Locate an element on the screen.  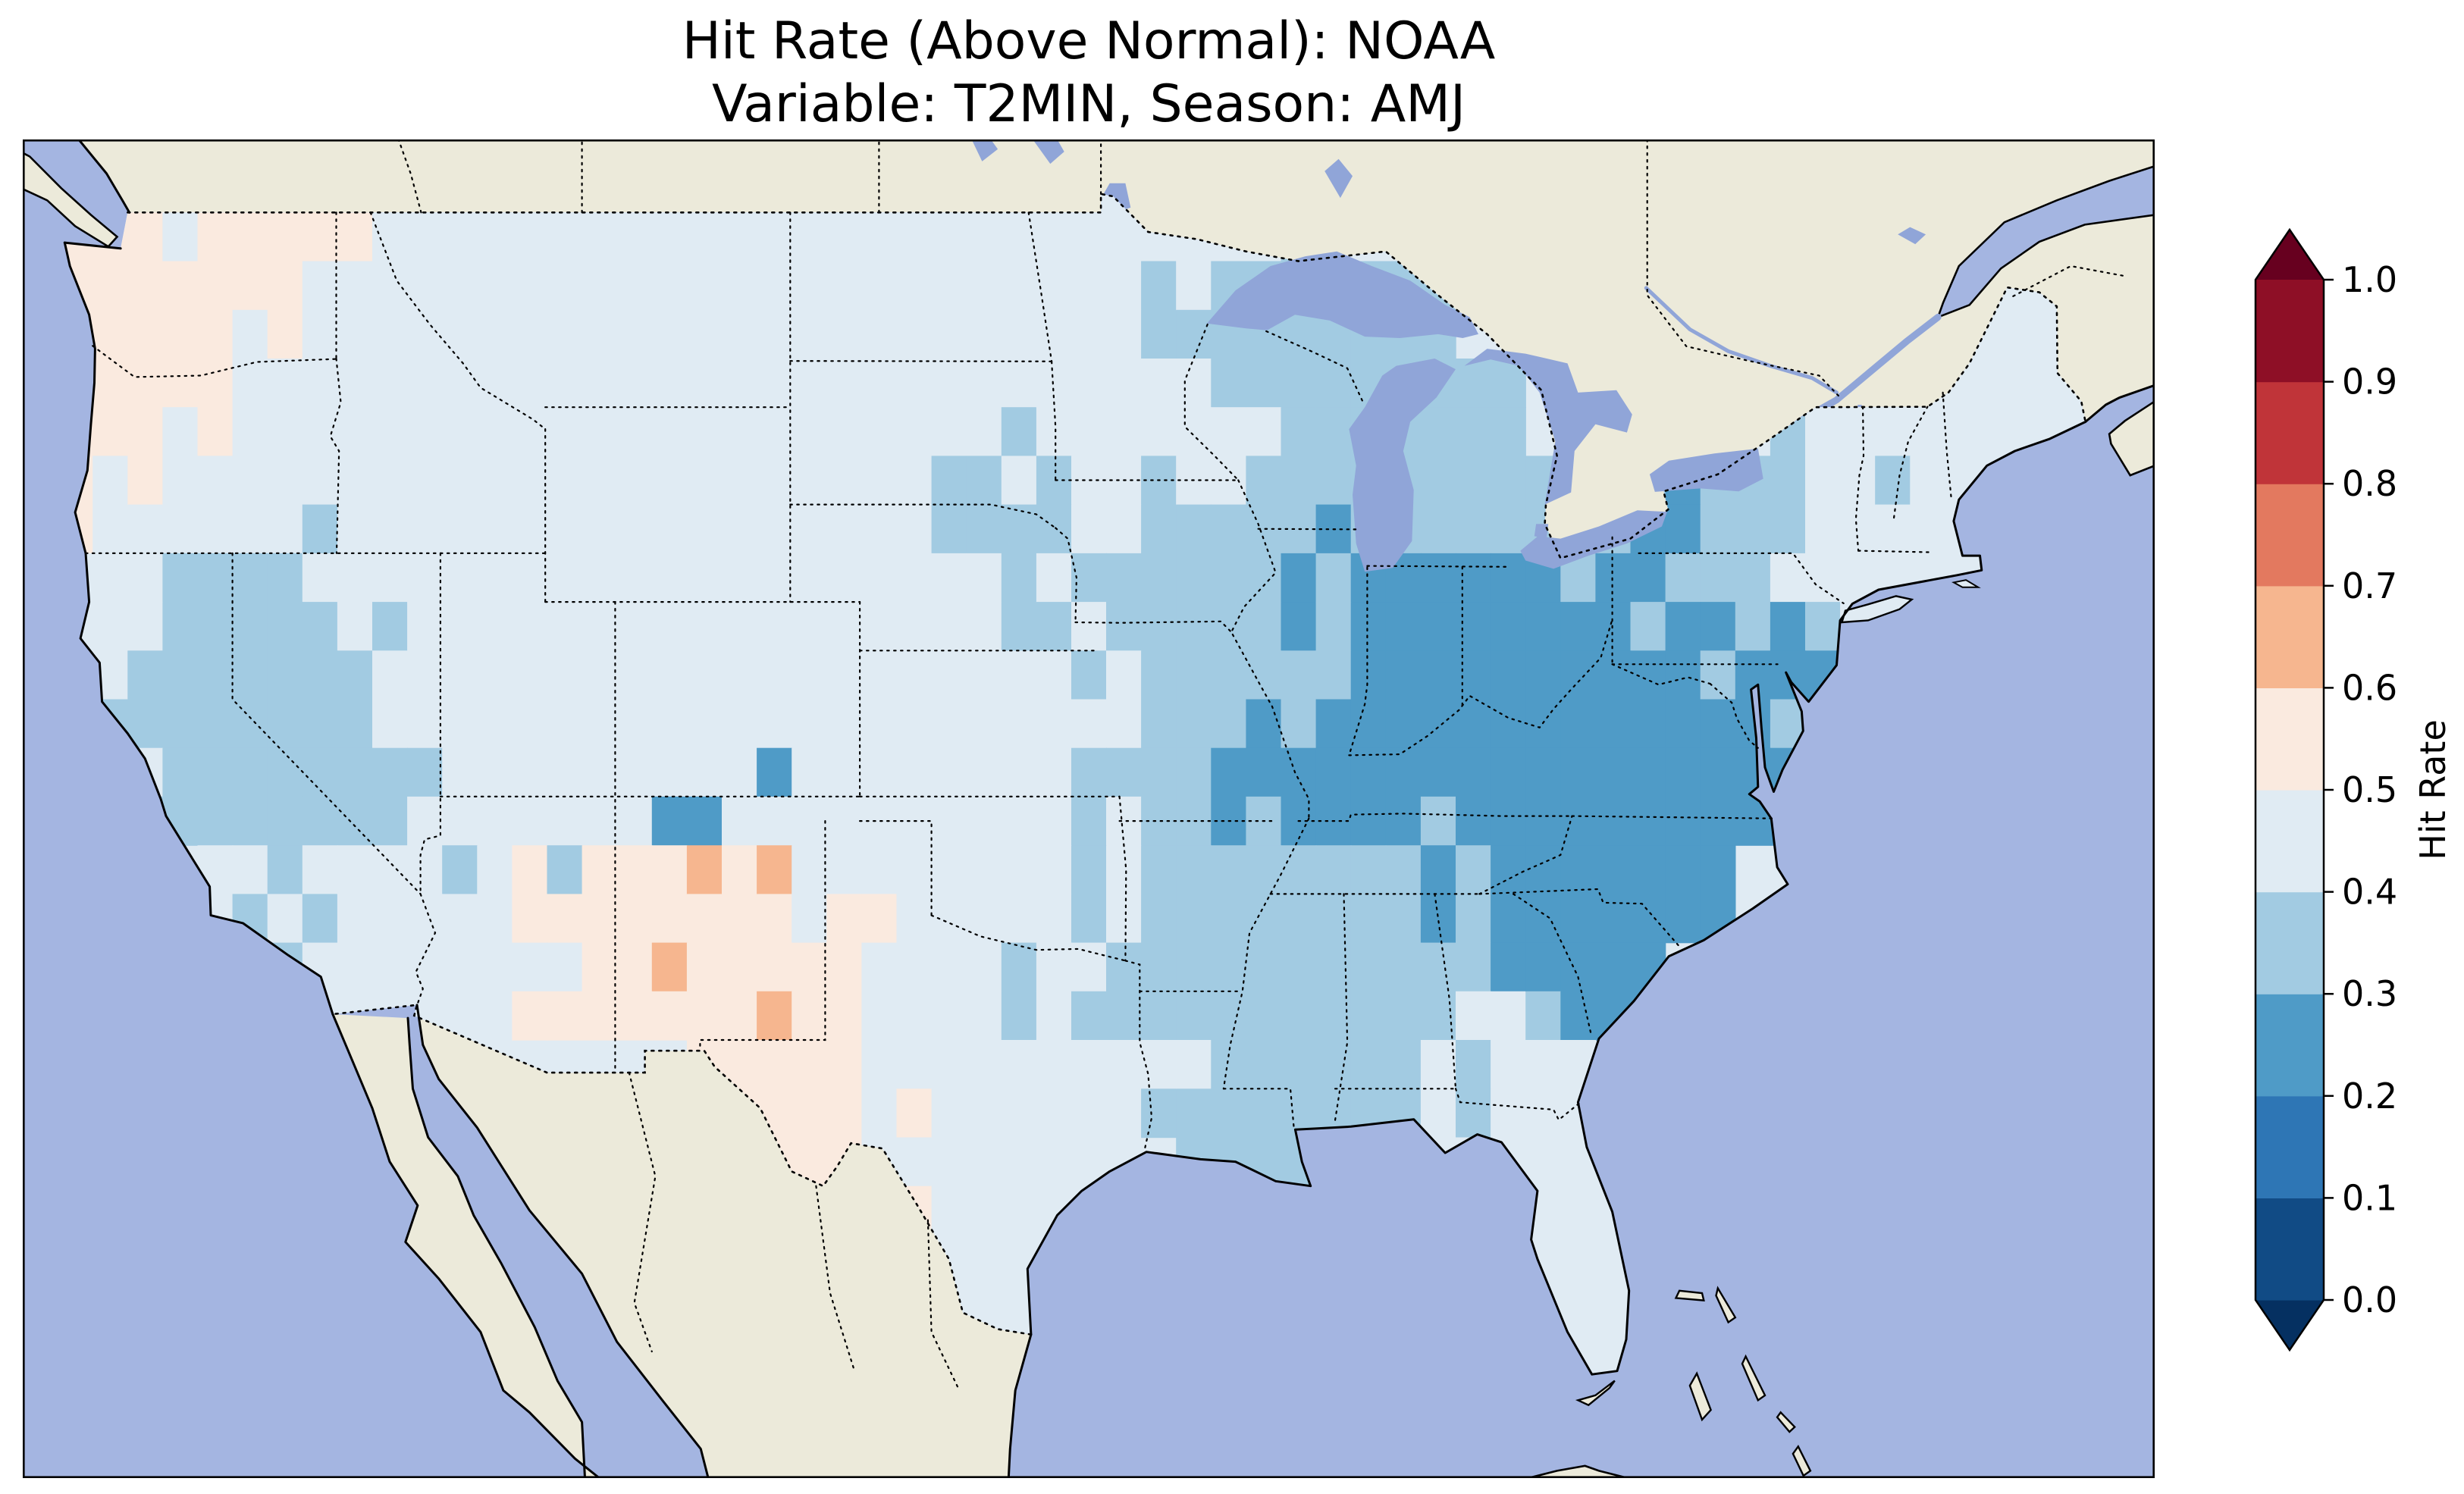
chart-title: Hit Rate (Above Normal): NOAA is located at coordinates (1089, 41).